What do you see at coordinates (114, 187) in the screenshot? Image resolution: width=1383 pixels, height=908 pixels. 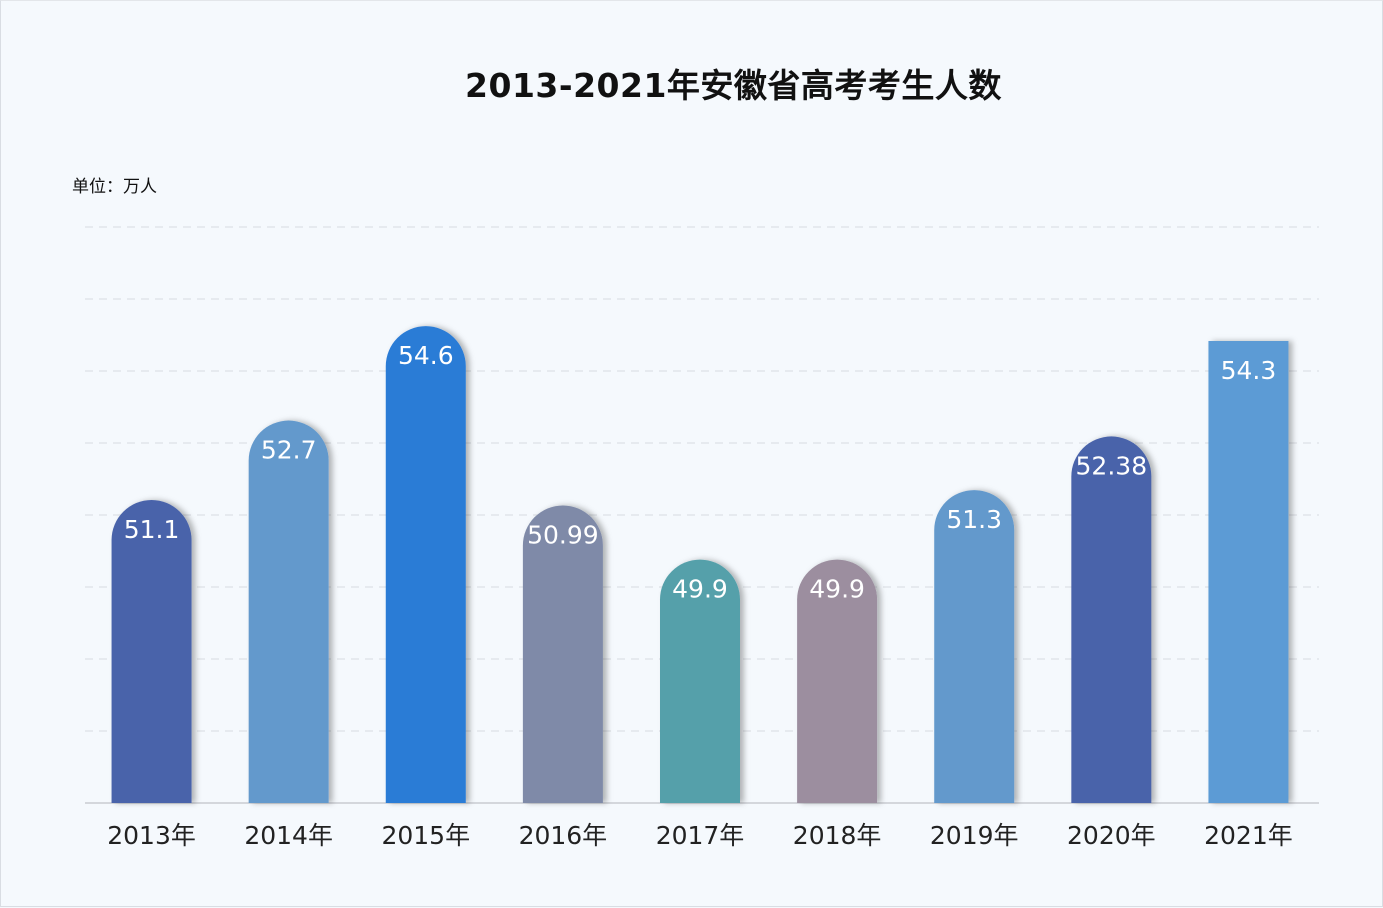 I see `unit-label: 单位：万人` at bounding box center [114, 187].